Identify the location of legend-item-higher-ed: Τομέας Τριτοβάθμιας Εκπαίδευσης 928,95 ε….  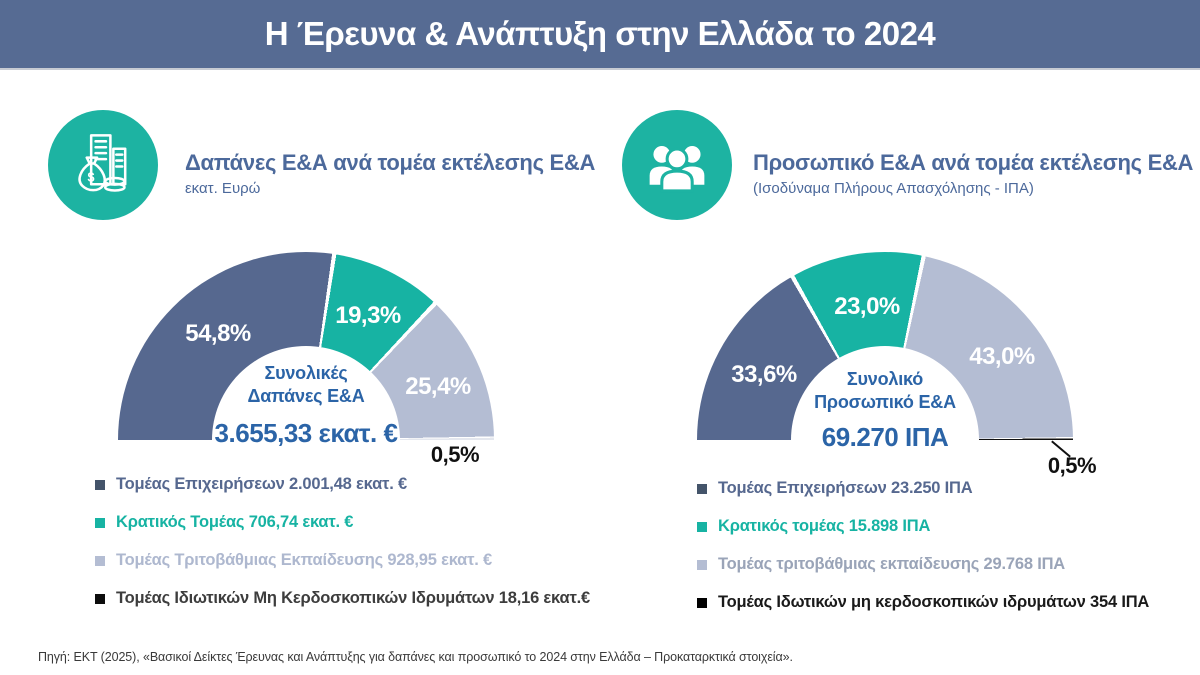
(342, 560).